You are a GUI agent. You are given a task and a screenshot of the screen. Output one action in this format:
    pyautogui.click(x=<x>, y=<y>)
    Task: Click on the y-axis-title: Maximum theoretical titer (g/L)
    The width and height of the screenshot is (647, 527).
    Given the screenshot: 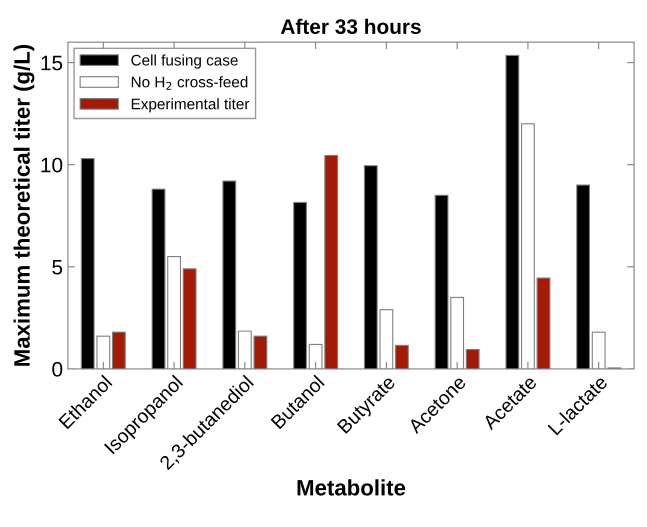 What is the action you would take?
    pyautogui.click(x=24, y=205)
    